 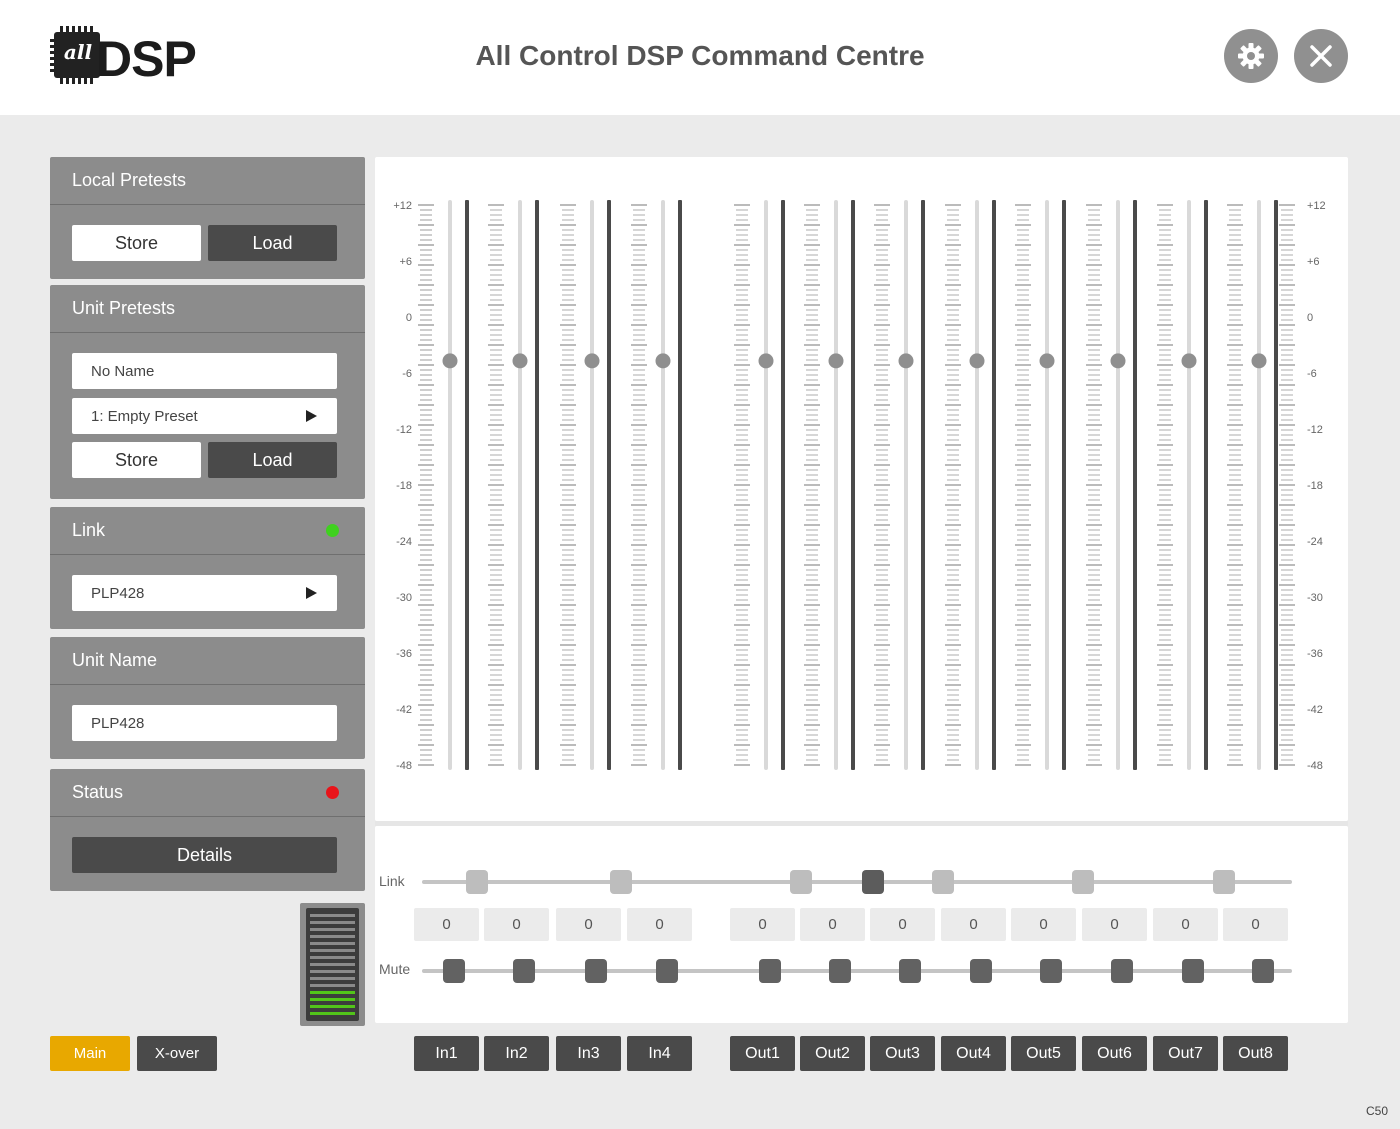 I want to click on channel-button-in2: In2, so click(x=516, y=1053).